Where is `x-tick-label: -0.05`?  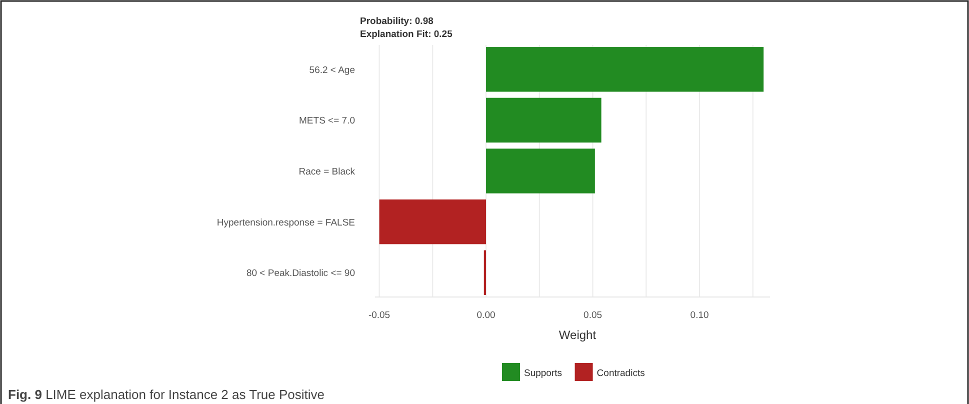 x-tick-label: -0.05 is located at coordinates (379, 315).